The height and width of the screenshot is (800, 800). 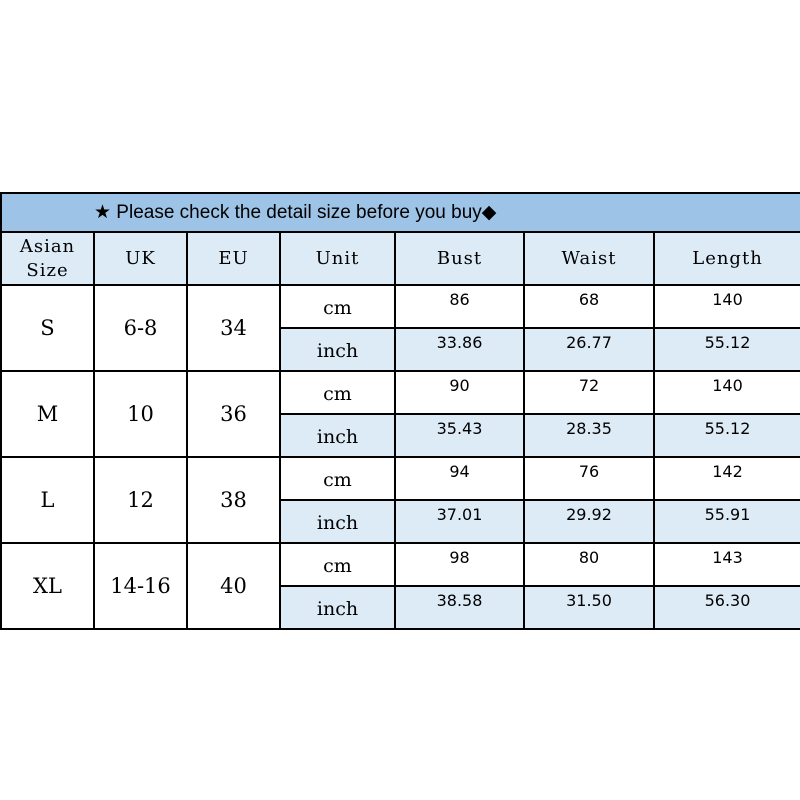 I want to click on length-cell: 142, so click(x=726, y=478).